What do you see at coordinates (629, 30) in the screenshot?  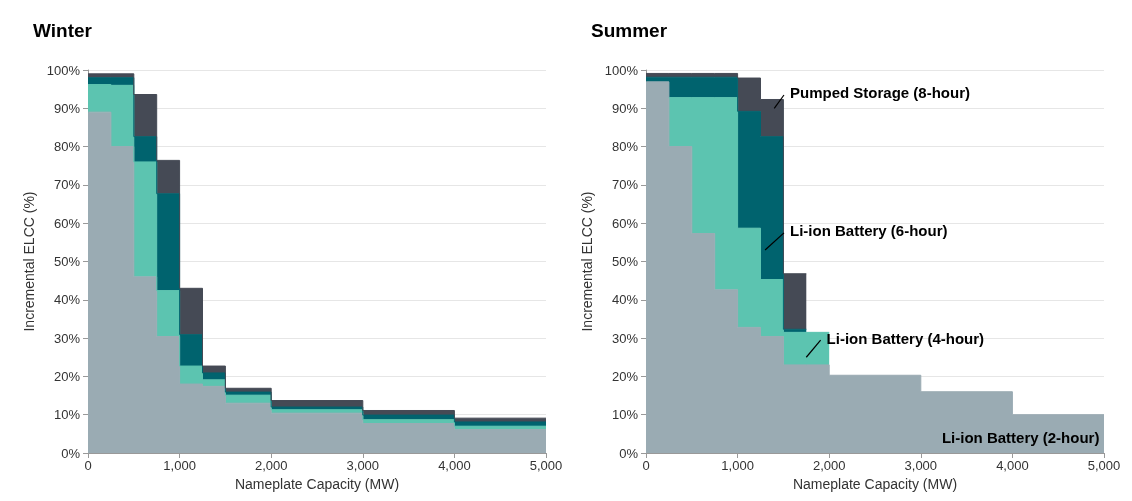 I see `chart-title: Summer` at bounding box center [629, 30].